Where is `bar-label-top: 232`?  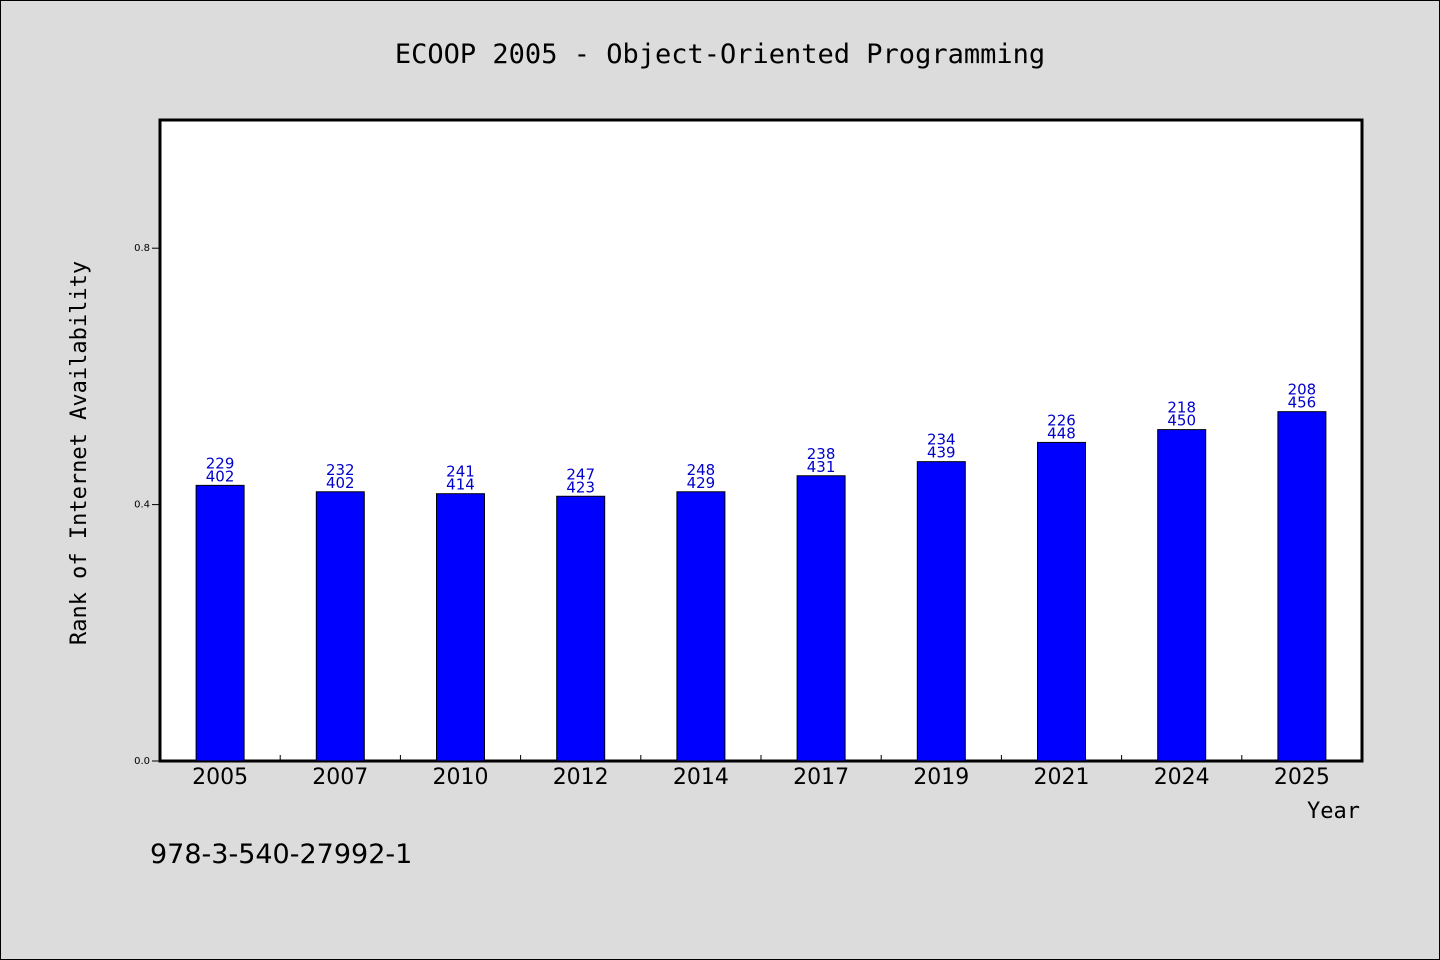
bar-label-top: 232 is located at coordinates (340, 470).